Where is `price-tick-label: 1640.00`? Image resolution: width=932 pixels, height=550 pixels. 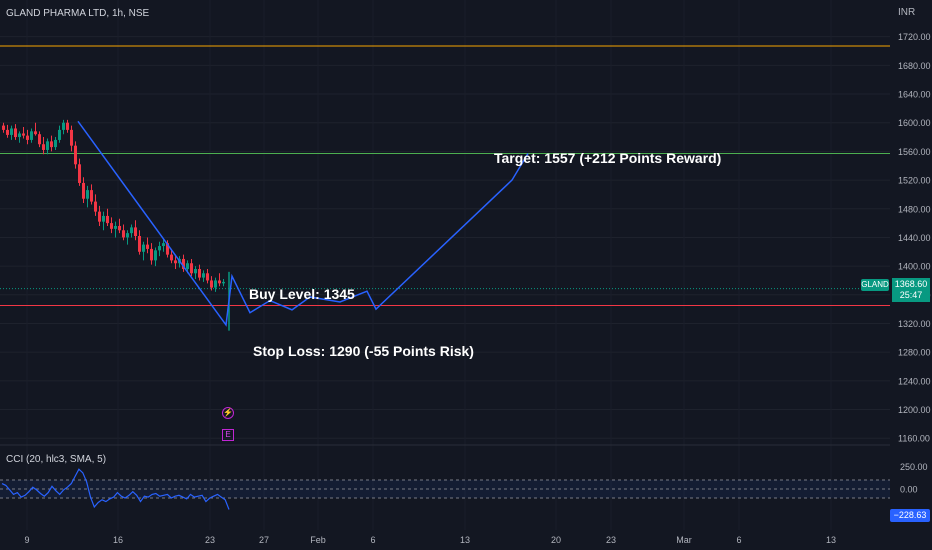
price-tick-label: 1640.00 is located at coordinates (914, 95).